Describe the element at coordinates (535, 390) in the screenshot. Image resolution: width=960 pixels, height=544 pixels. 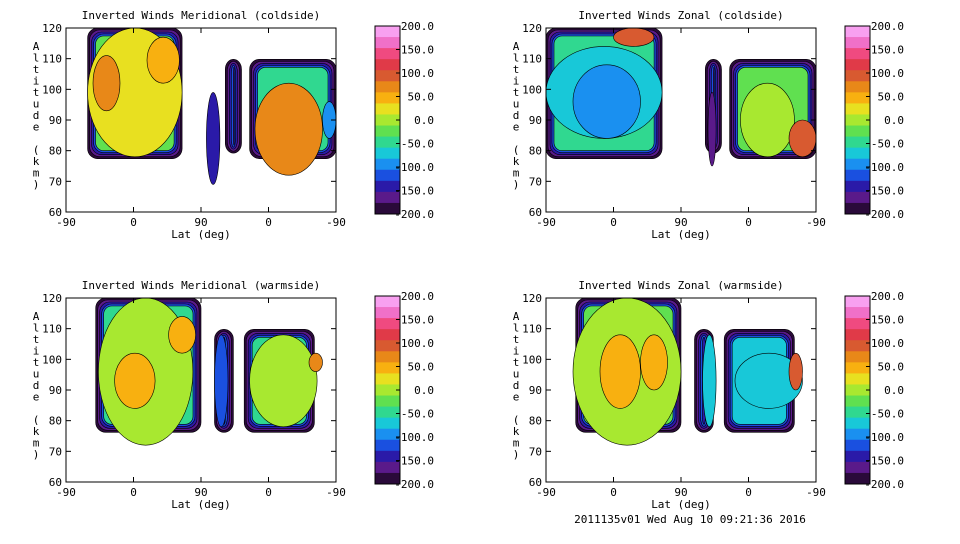
I see `y-tick-label: 90` at that location.